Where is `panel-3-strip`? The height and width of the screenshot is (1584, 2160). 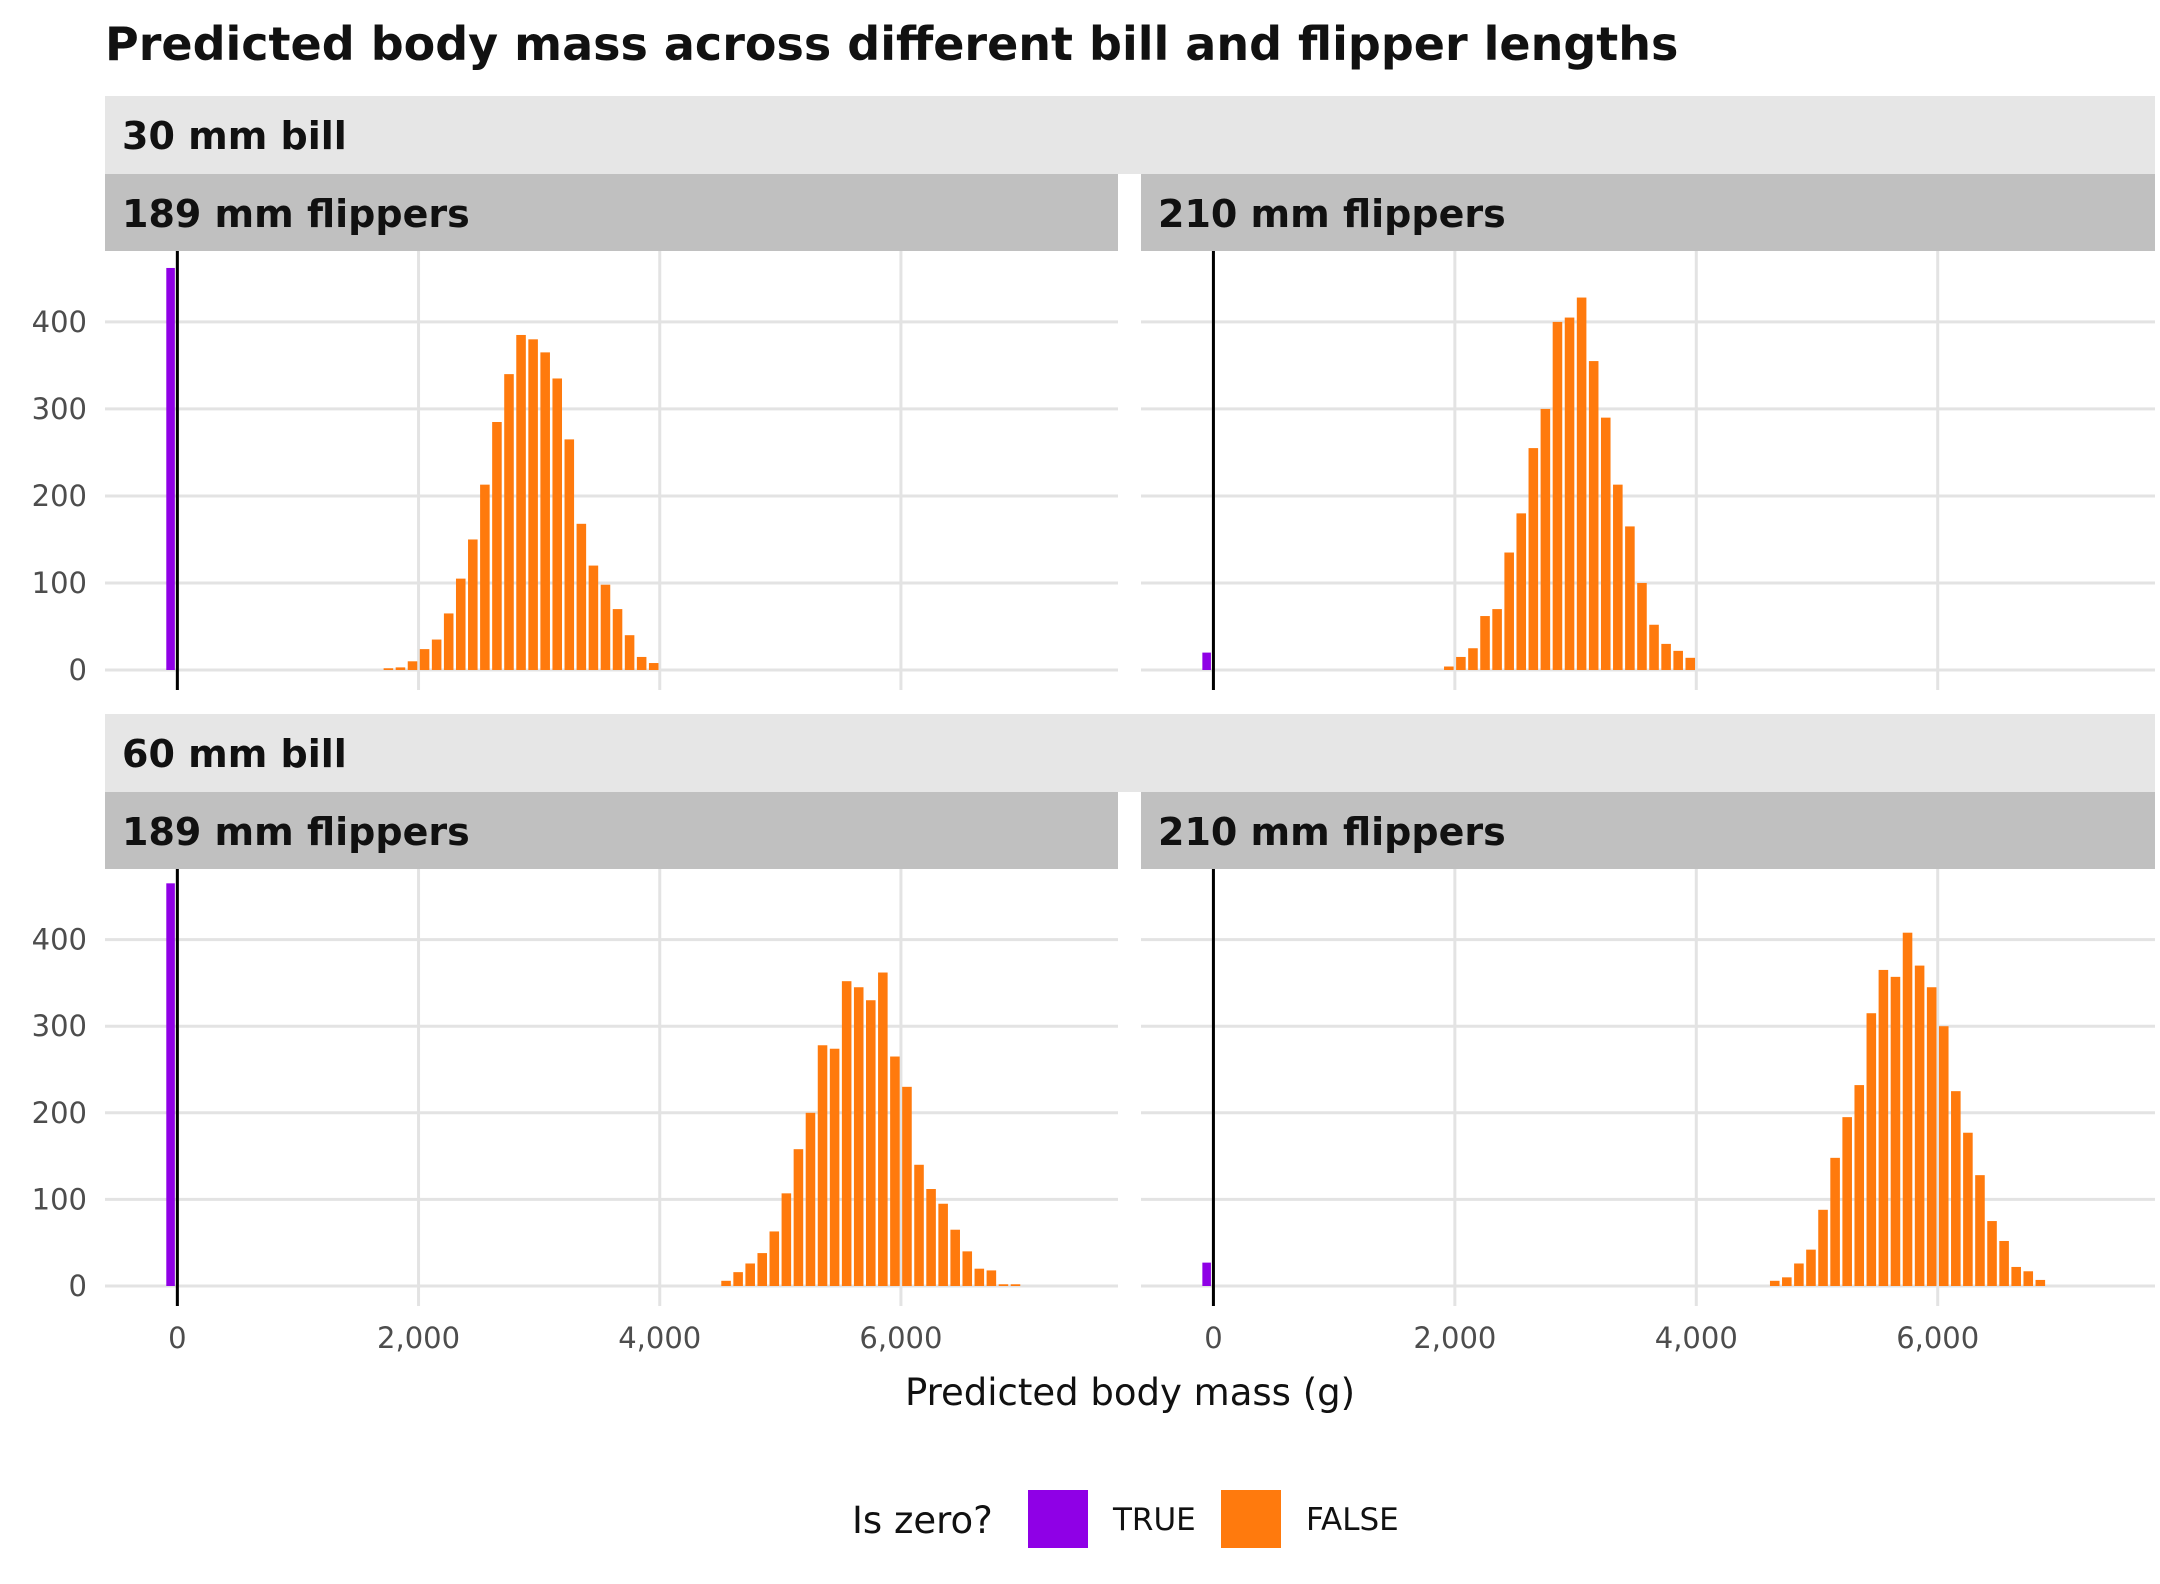
panel-3-strip is located at coordinates (611, 830).